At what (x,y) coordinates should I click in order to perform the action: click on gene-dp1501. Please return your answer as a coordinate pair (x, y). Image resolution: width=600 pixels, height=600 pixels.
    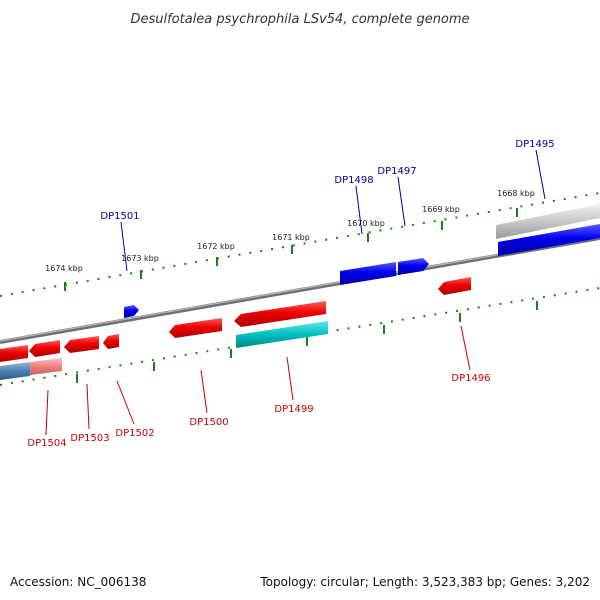
    Looking at the image, I should click on (131, 311).